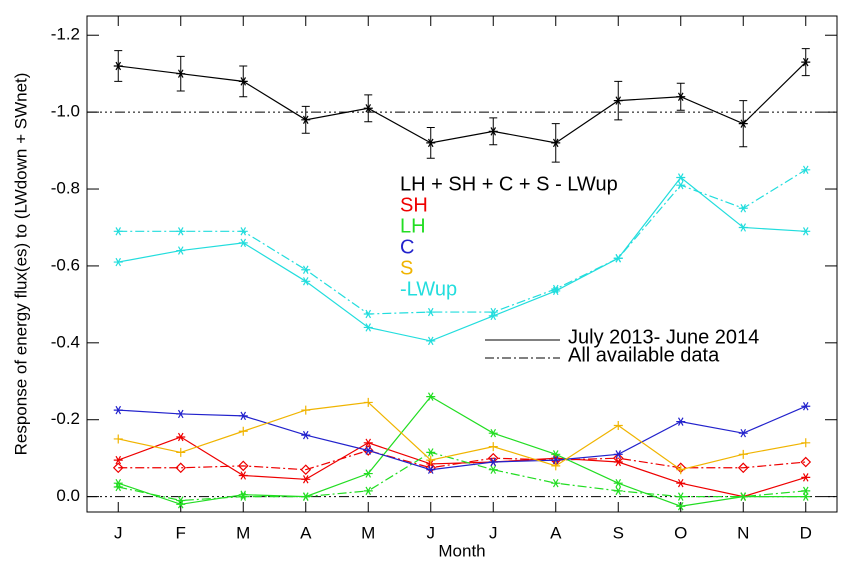 The image size is (843, 566). What do you see at coordinates (556, 532) in the screenshot?
I see `x-tick-label: A` at bounding box center [556, 532].